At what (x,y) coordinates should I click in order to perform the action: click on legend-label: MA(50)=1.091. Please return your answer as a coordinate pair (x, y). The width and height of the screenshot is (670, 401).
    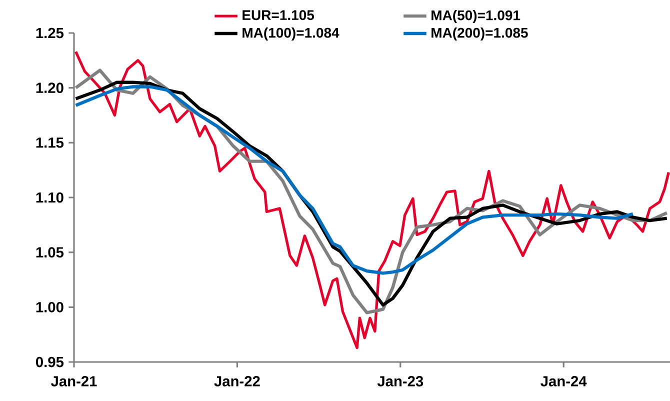
    Looking at the image, I should click on (476, 17).